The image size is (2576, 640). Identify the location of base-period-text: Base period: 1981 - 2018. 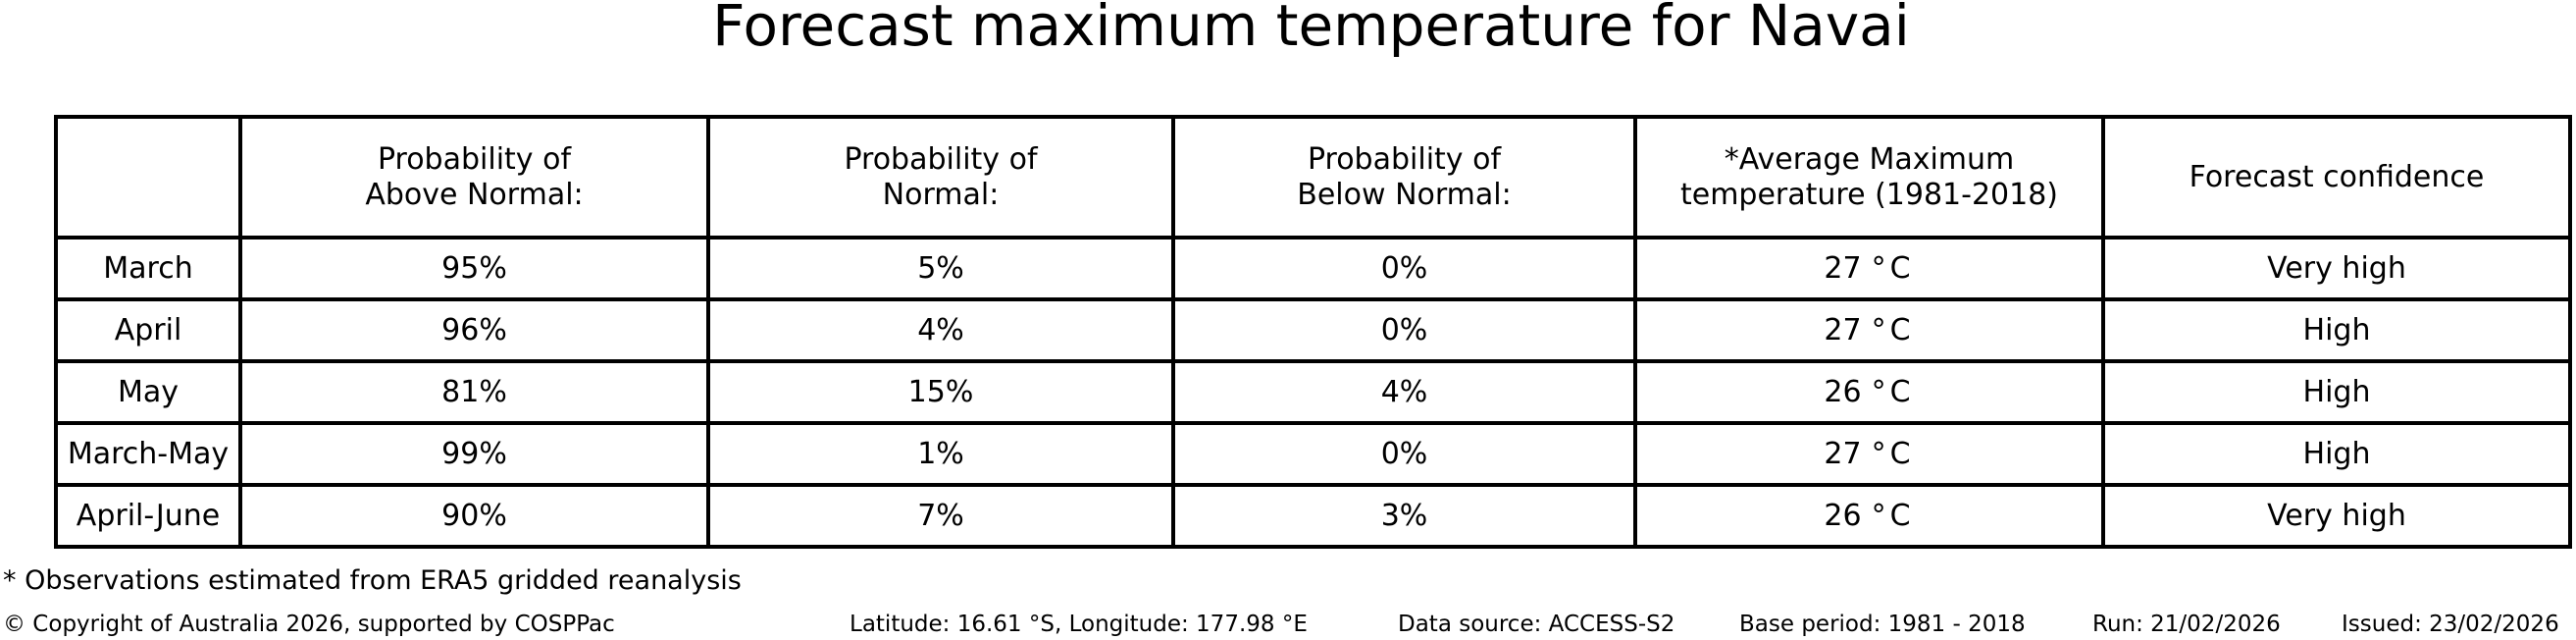
(1882, 624).